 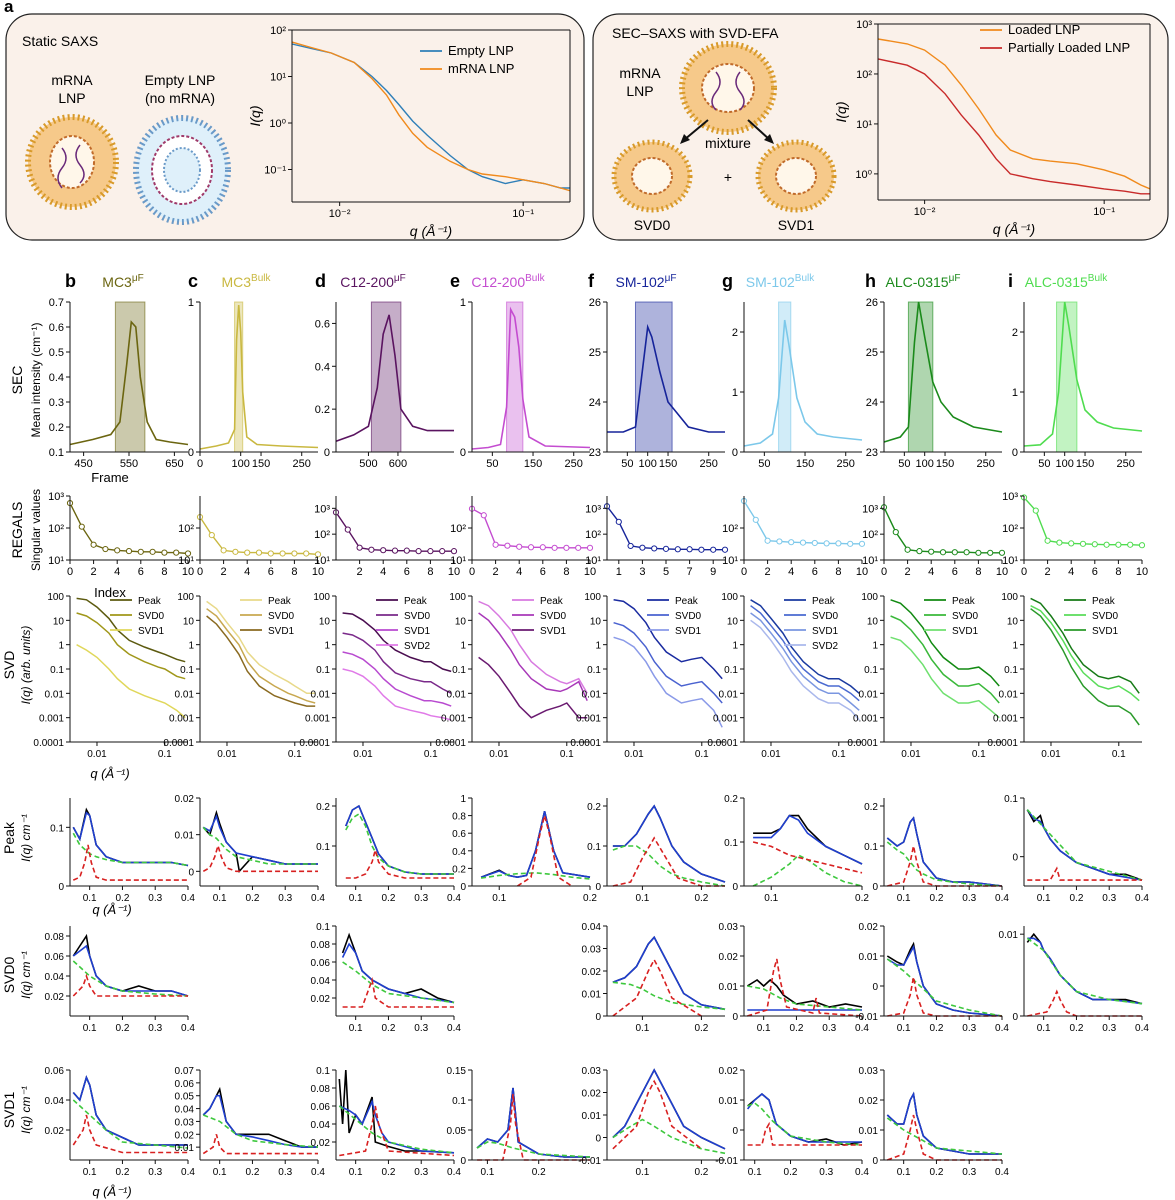 What do you see at coordinates (1014, 229) in the screenshot?
I see `x-axis-label: q (Å⁻¹)` at bounding box center [1014, 229].